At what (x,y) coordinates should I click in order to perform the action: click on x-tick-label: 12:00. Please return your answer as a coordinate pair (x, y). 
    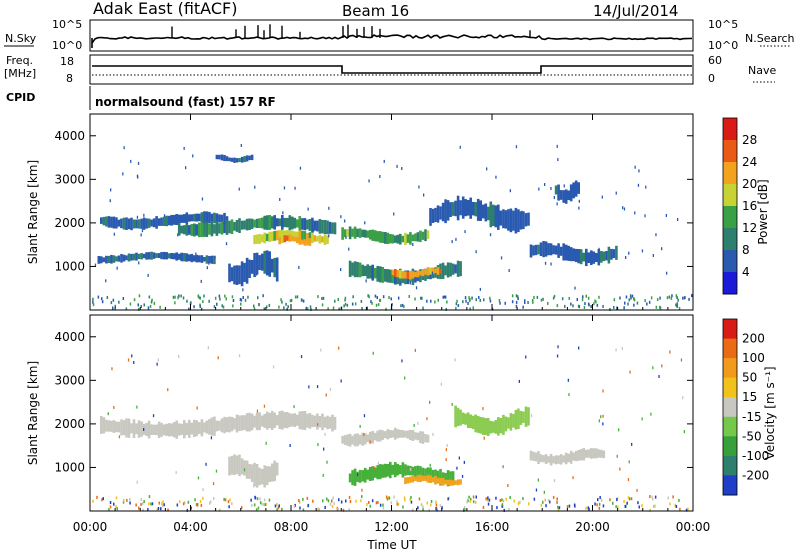
    Looking at the image, I should click on (391, 527).